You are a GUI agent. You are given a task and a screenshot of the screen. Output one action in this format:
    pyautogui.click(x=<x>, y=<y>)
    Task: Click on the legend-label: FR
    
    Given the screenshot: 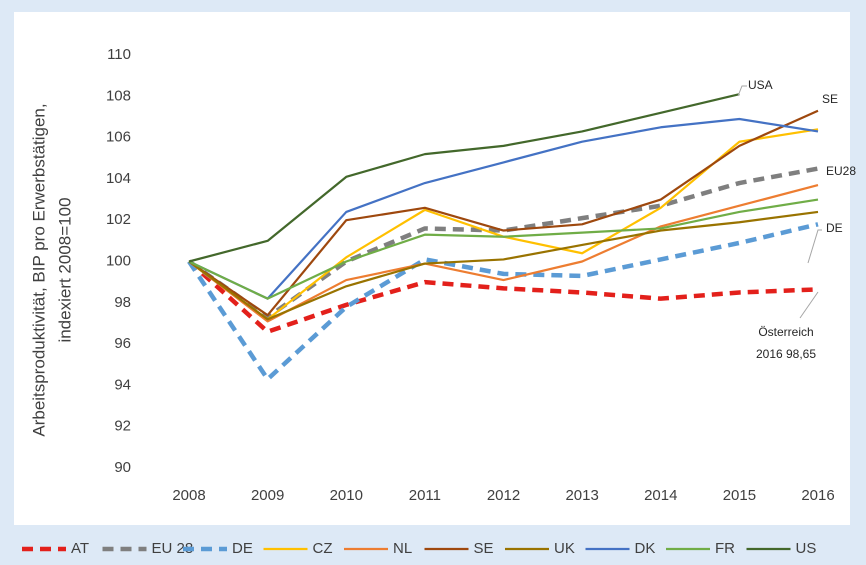 What is the action you would take?
    pyautogui.click(x=725, y=548)
    